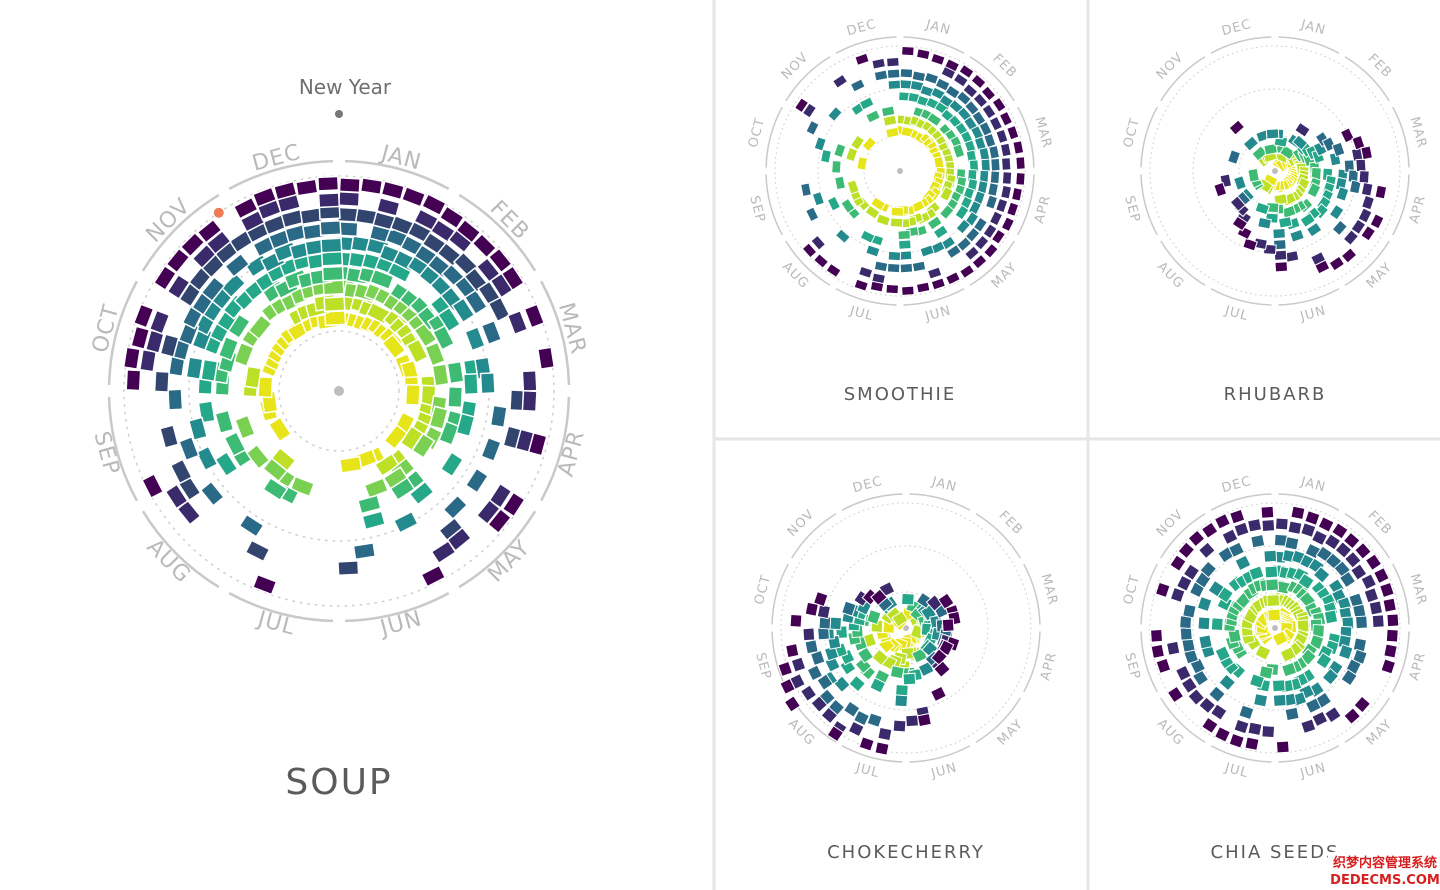 Image resolution: width=1440 pixels, height=890 pixels. I want to click on soup-ring-segment-jan, so click(397, 174).